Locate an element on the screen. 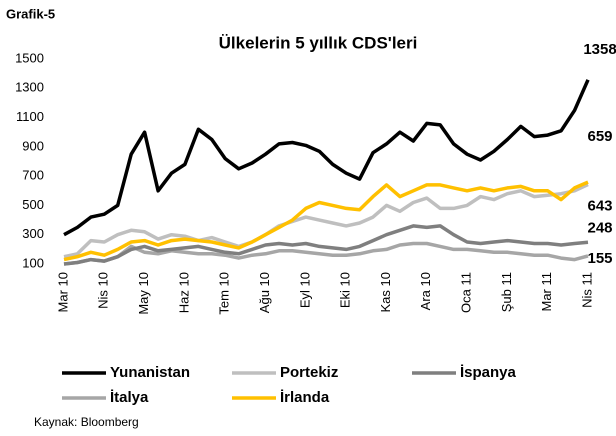 The image size is (616, 436). y-tick-label: 300 is located at coordinates (33, 233).